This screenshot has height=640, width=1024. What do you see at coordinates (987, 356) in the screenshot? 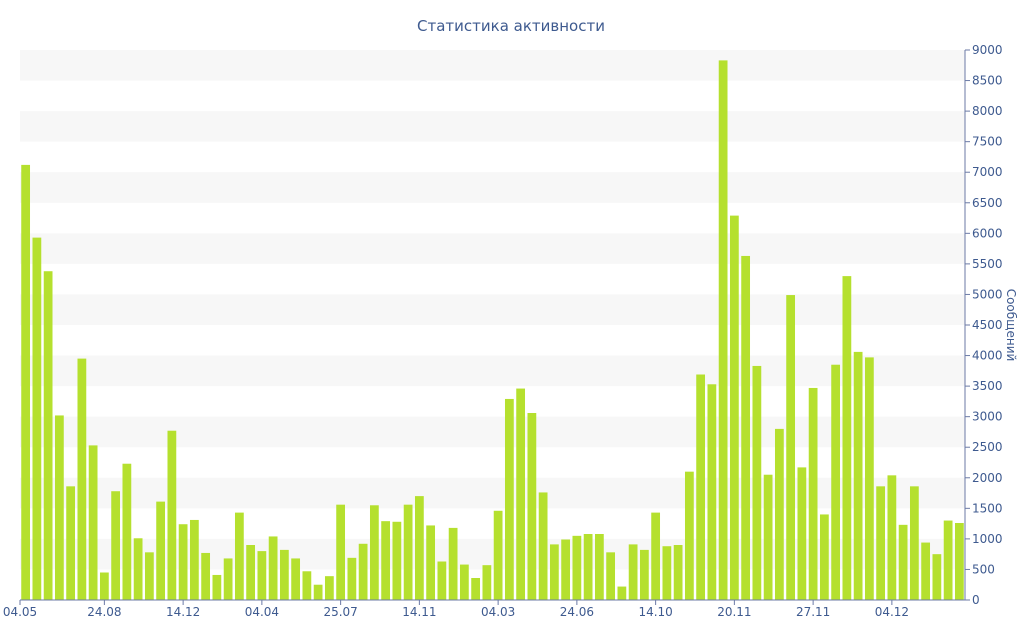
I see `y-tick-label: 4000` at bounding box center [987, 356].